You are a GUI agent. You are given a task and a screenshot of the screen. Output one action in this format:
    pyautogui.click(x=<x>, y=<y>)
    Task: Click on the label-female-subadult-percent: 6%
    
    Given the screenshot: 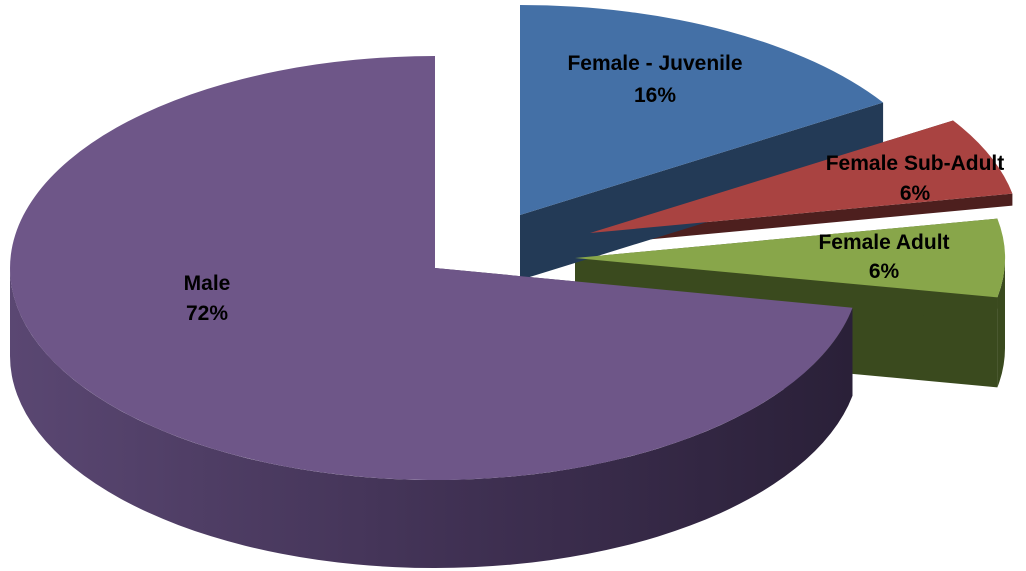 What is the action you would take?
    pyautogui.click(x=915, y=193)
    